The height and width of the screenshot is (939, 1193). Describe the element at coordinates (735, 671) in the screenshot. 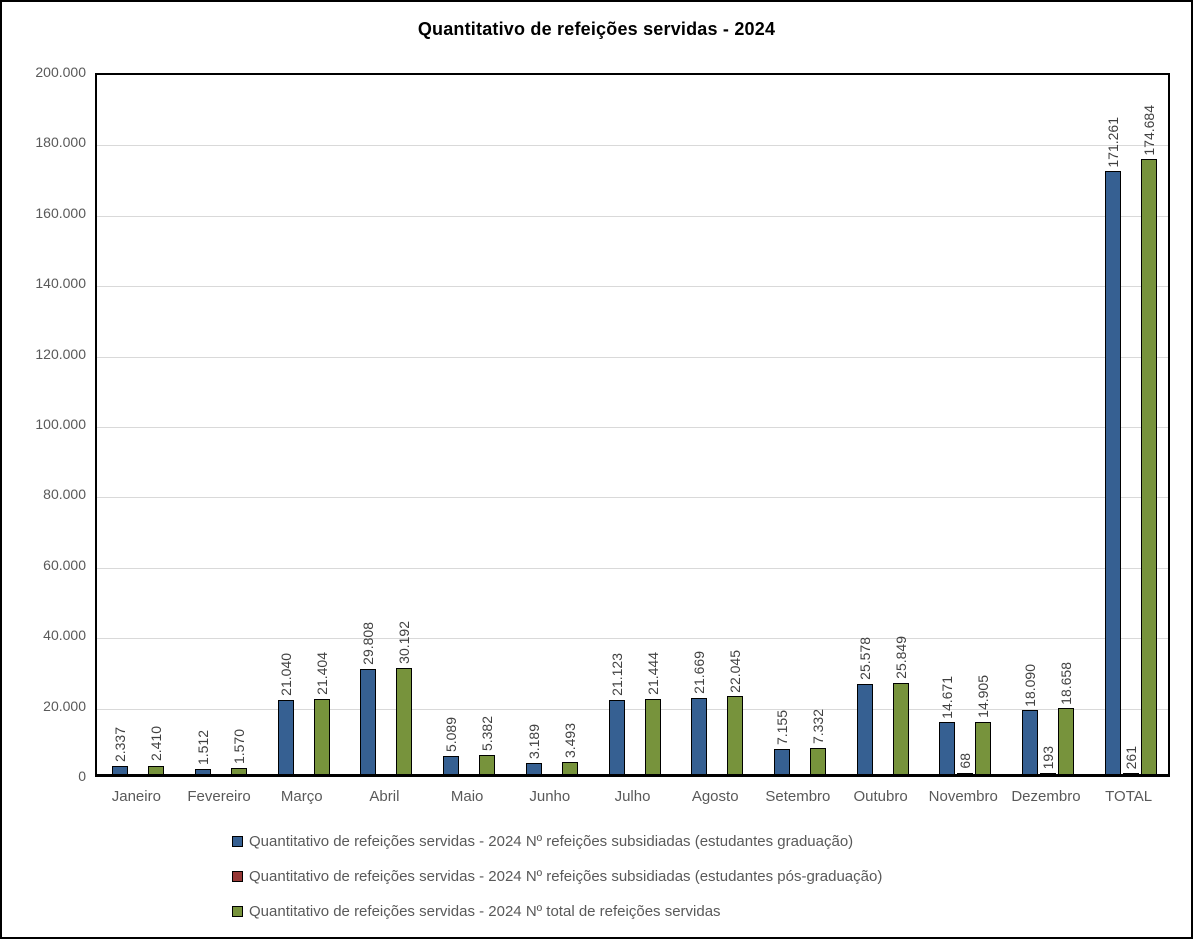

I see `bar-value-label: 22.045` at that location.